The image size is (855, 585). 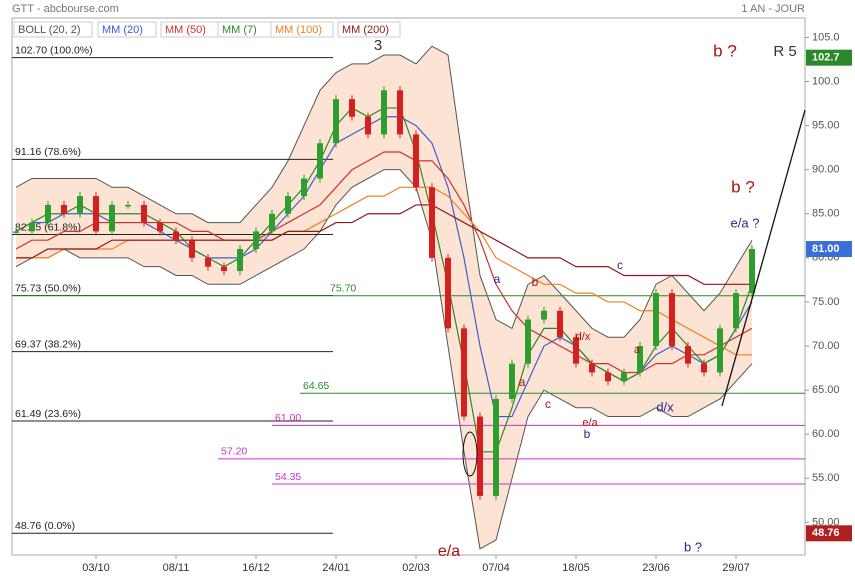 What do you see at coordinates (826, 249) in the screenshot?
I see `price-tag-label: 81.00` at bounding box center [826, 249].